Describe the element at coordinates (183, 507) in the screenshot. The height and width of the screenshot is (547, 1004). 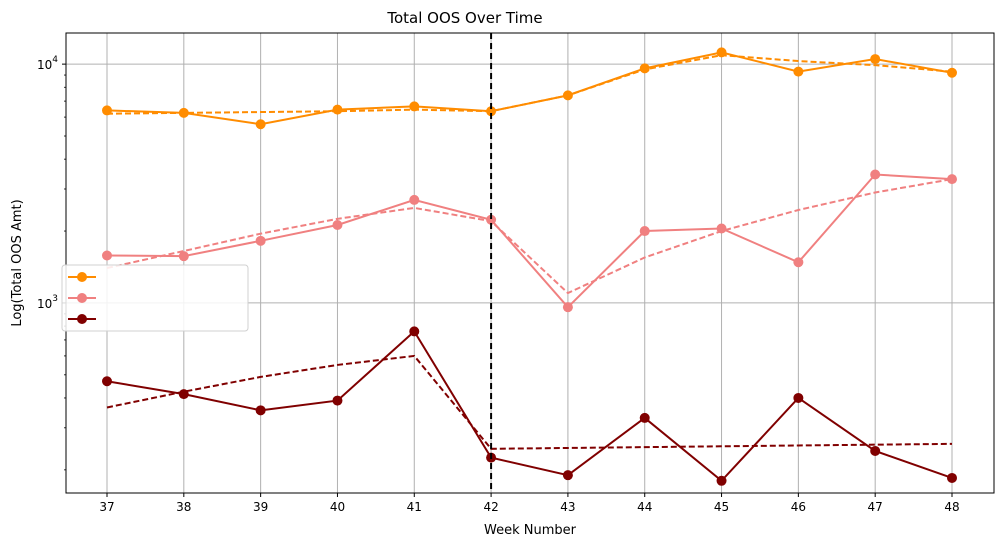
I see `x-tick-label: 38` at that location.